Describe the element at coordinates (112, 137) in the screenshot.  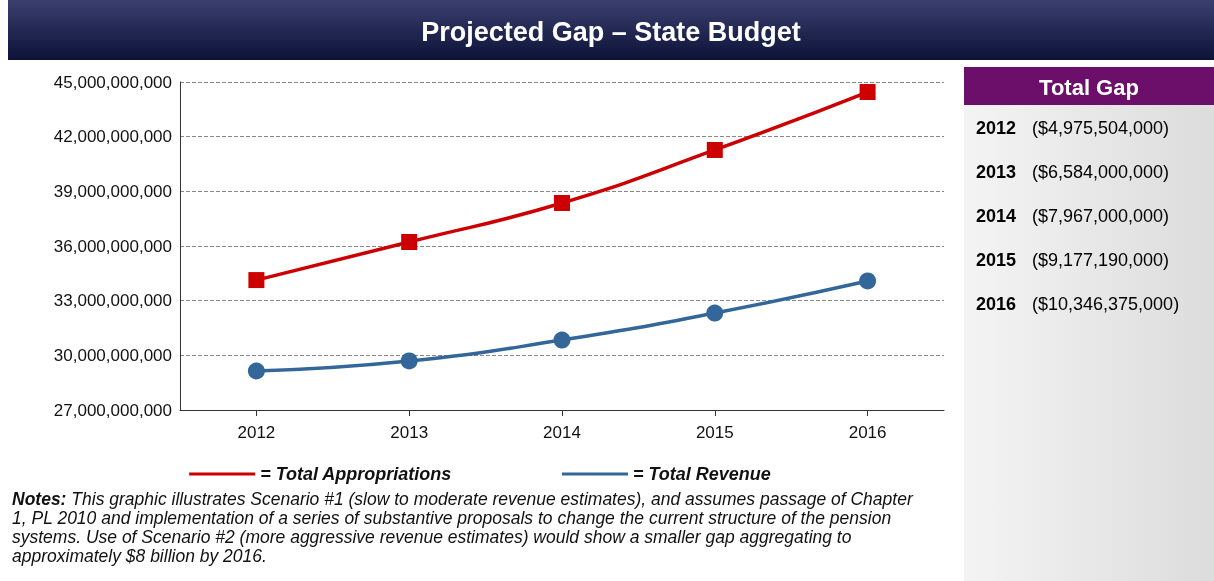
I see `y-tick-label: 42,000,000,000` at that location.